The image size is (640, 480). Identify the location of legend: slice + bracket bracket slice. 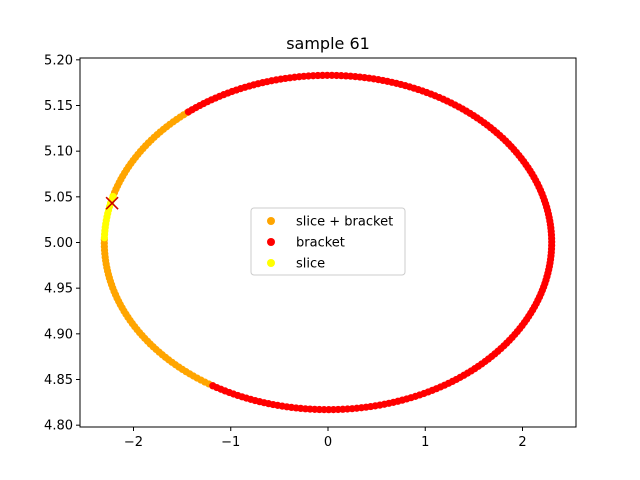
(328, 241).